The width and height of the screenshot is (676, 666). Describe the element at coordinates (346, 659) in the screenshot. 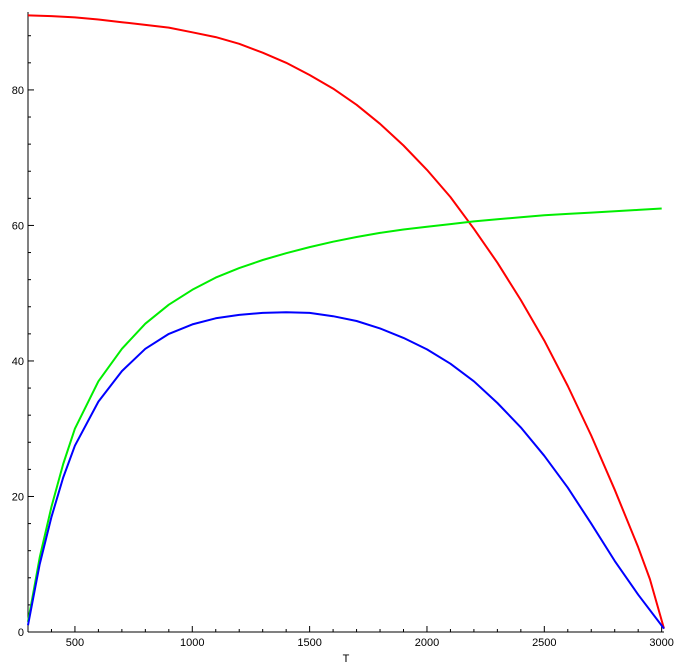

I see `x-axis-title: T` at that location.